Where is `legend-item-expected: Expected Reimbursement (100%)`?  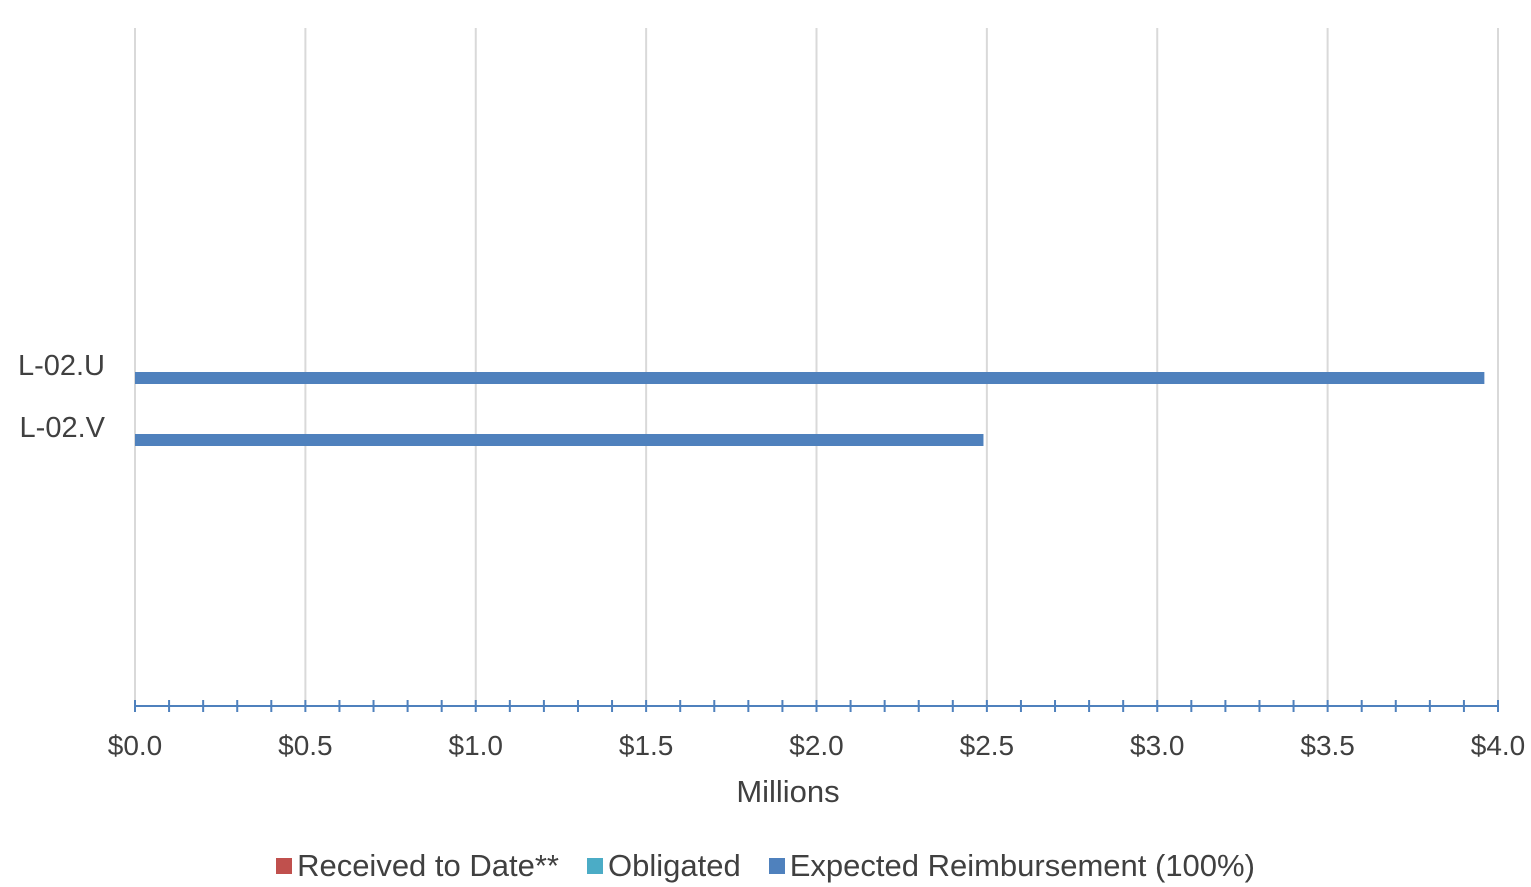
legend-item-expected: Expected Reimbursement (100%) is located at coordinates (1011, 866).